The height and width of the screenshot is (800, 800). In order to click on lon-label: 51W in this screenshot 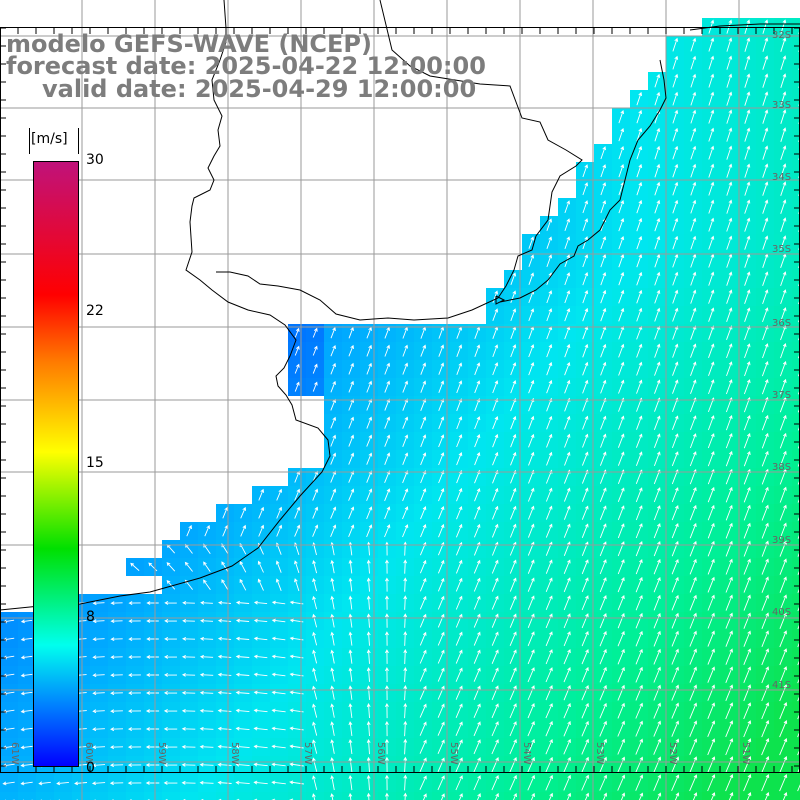, I will do `click(745, 753)`.